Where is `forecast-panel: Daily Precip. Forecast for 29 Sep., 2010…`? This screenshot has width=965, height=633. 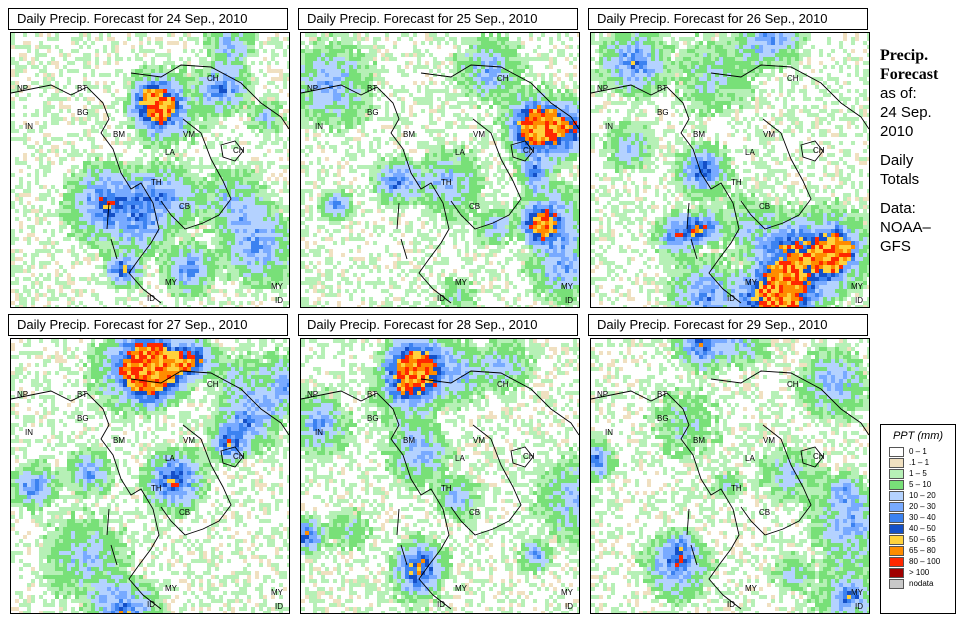 forecast-panel: Daily Precip. Forecast for 29 Sep., 2010… is located at coordinates (733, 464).